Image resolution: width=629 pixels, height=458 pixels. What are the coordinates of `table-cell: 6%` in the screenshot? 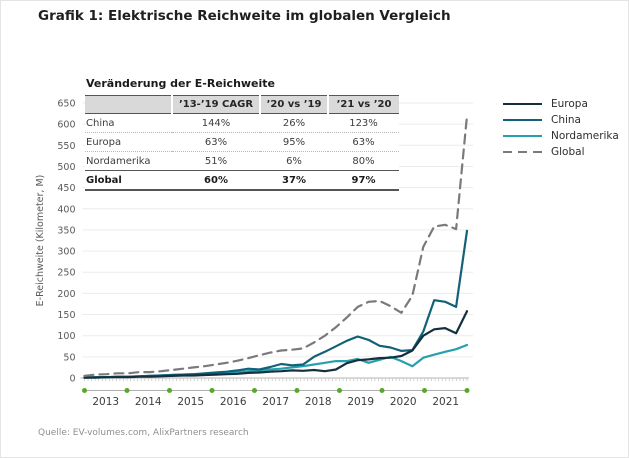 It's located at (294, 161).